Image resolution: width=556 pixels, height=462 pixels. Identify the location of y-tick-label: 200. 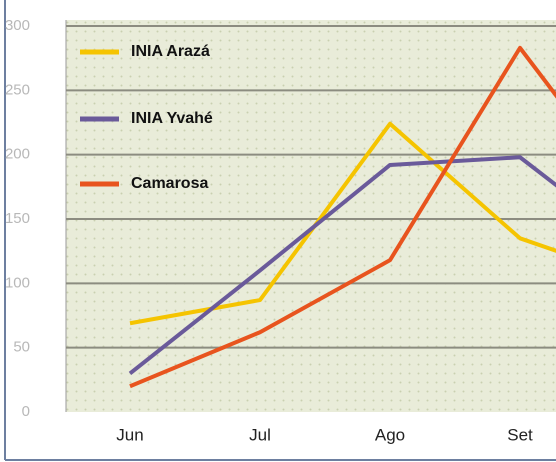
(17, 154).